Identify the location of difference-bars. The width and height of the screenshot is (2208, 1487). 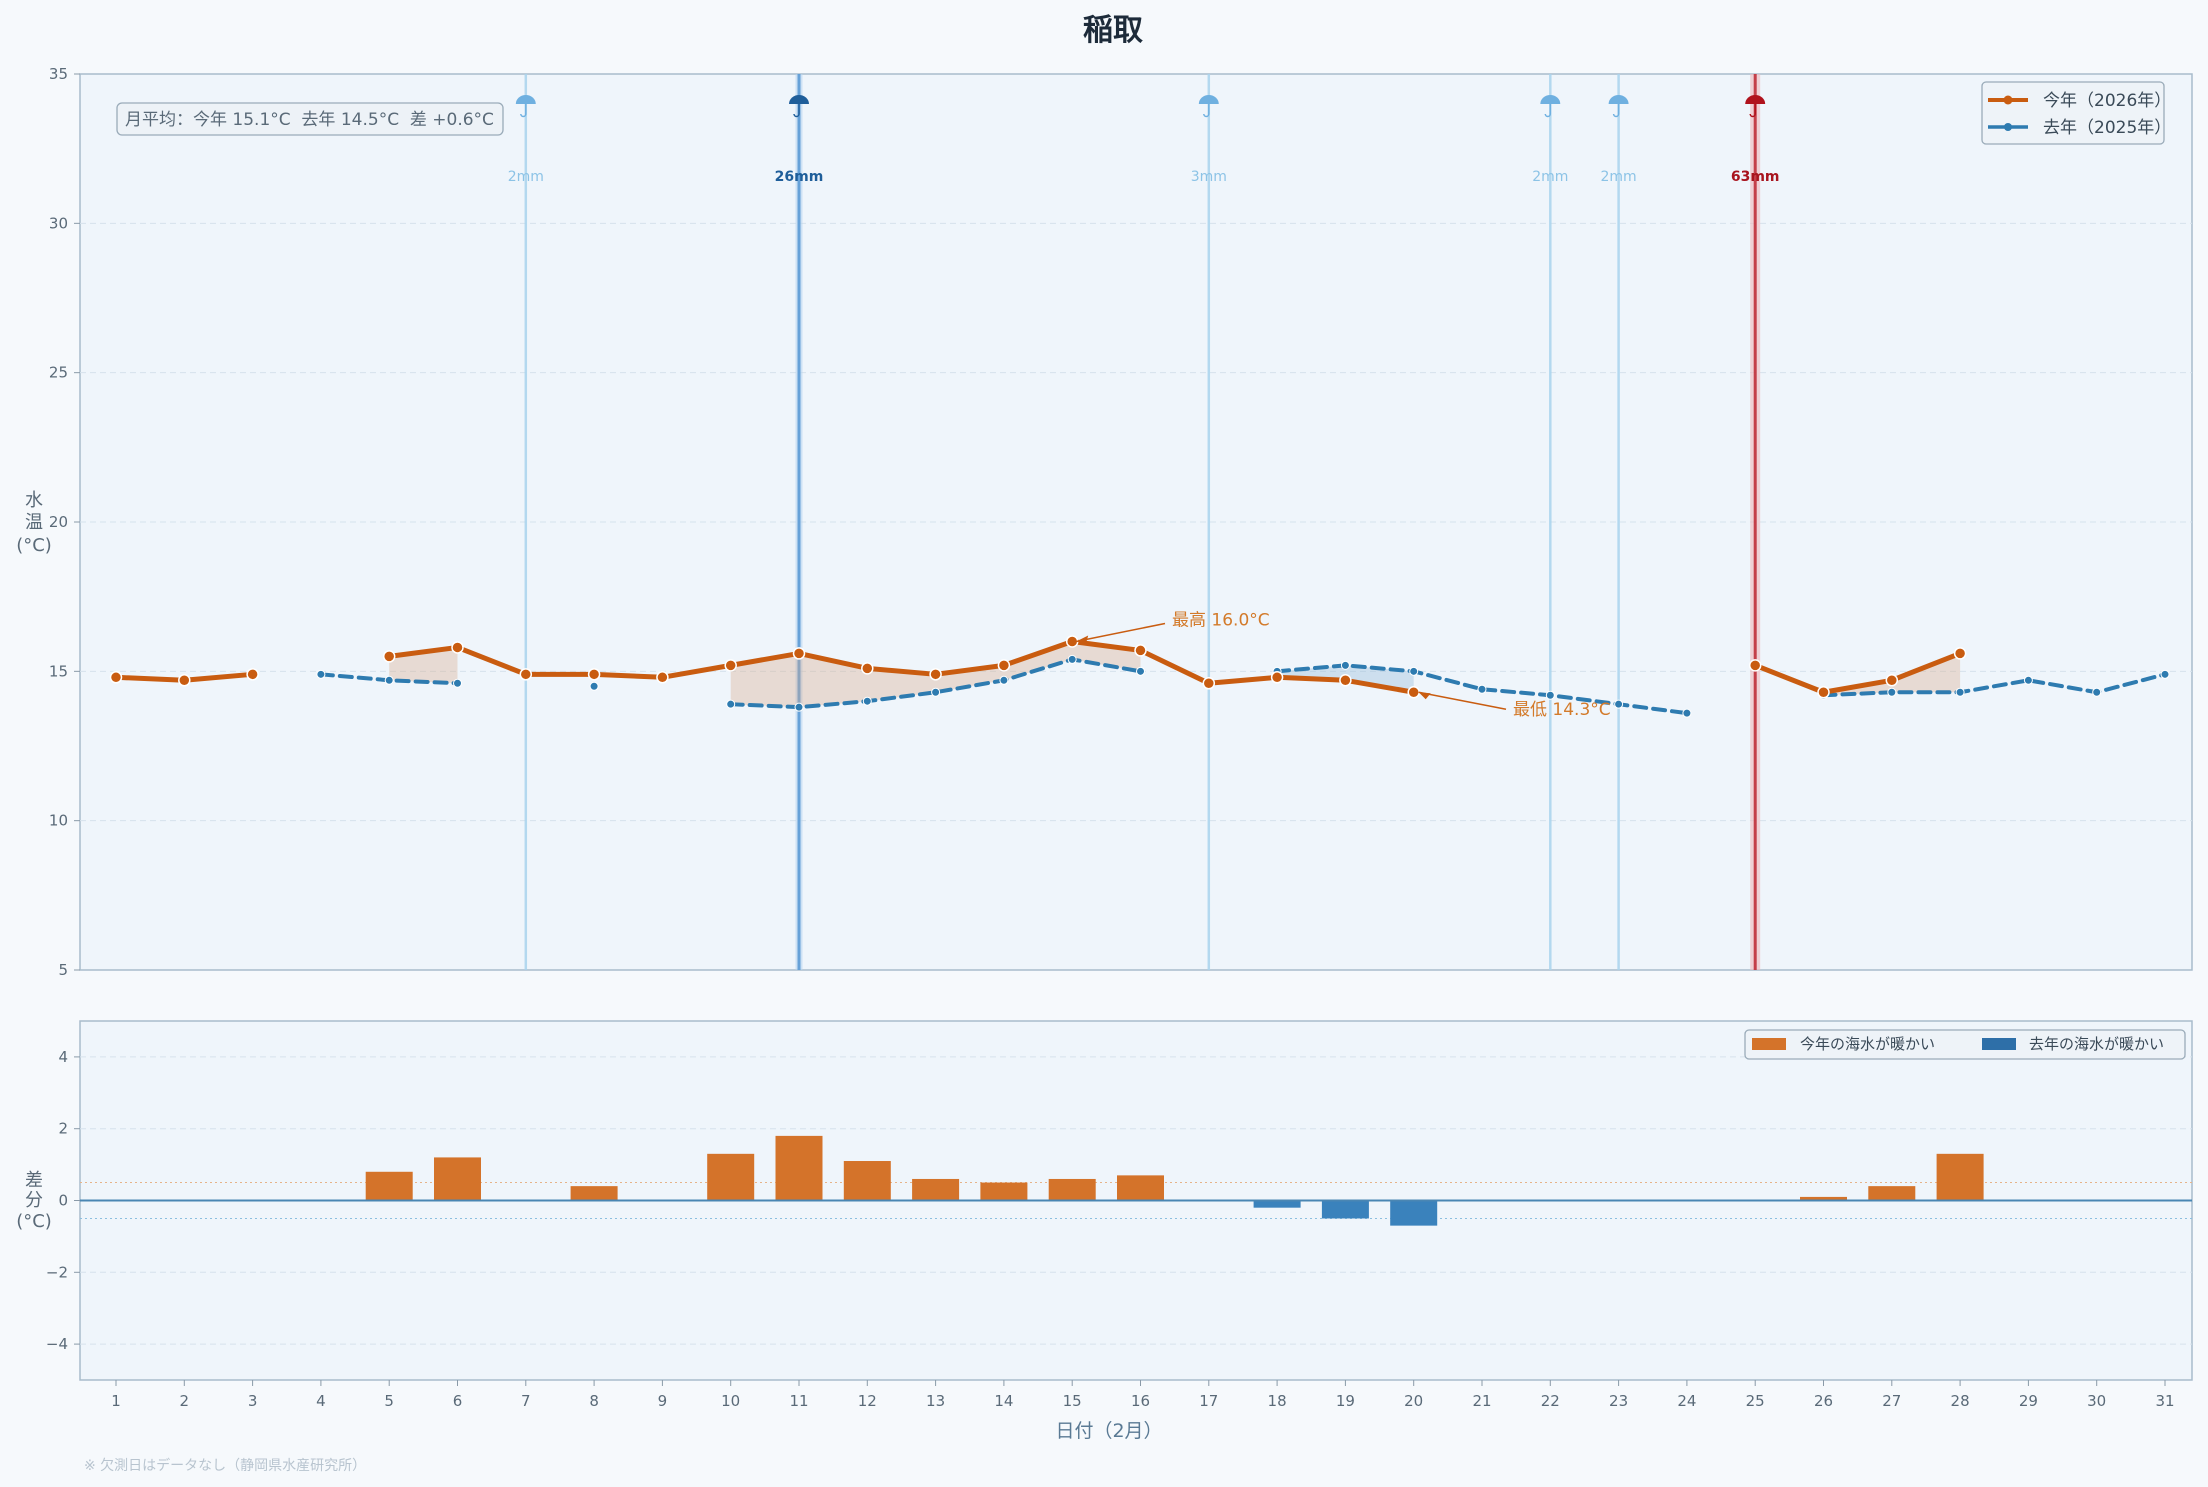
(1136, 1180).